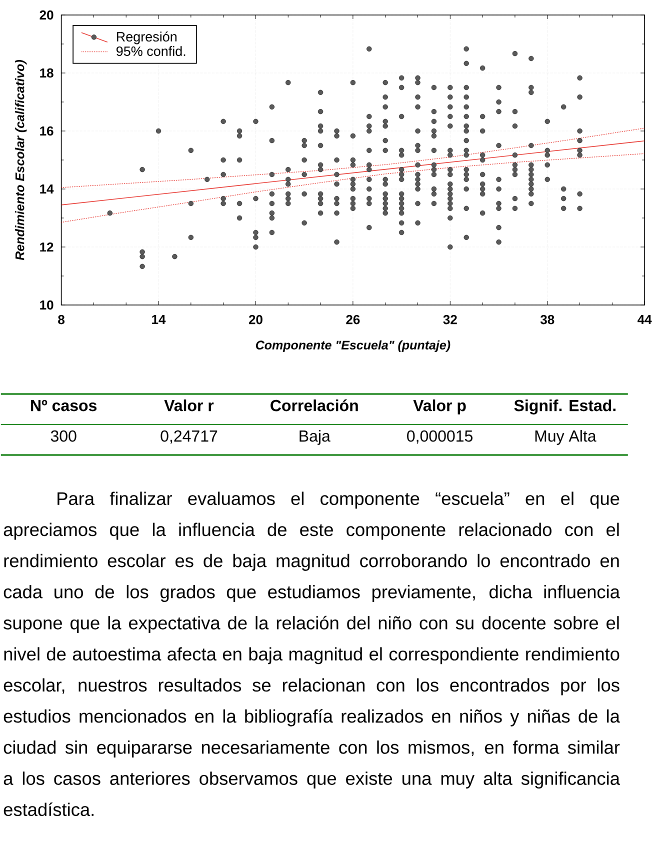 This screenshot has height=865, width=655. What do you see at coordinates (439, 437) in the screenshot?
I see `text: 0,000015` at bounding box center [439, 437].